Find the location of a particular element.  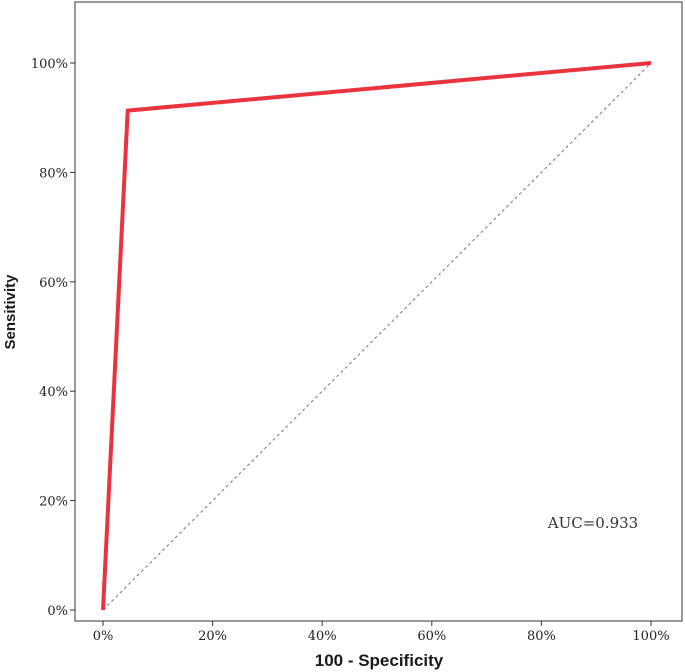

y-tick-label: 0% is located at coordinates (57, 611).